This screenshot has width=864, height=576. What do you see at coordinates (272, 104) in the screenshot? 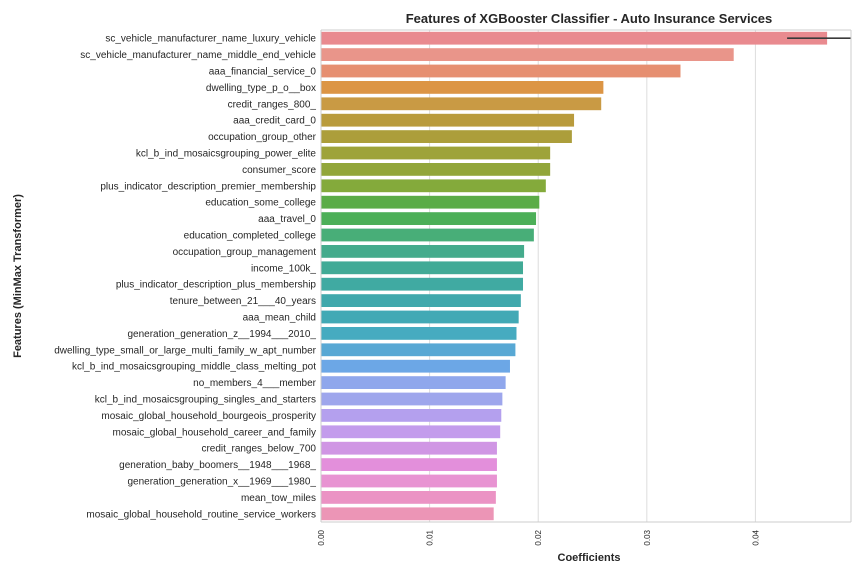
I see `category-label: credit_ranges_800_` at bounding box center [272, 104].